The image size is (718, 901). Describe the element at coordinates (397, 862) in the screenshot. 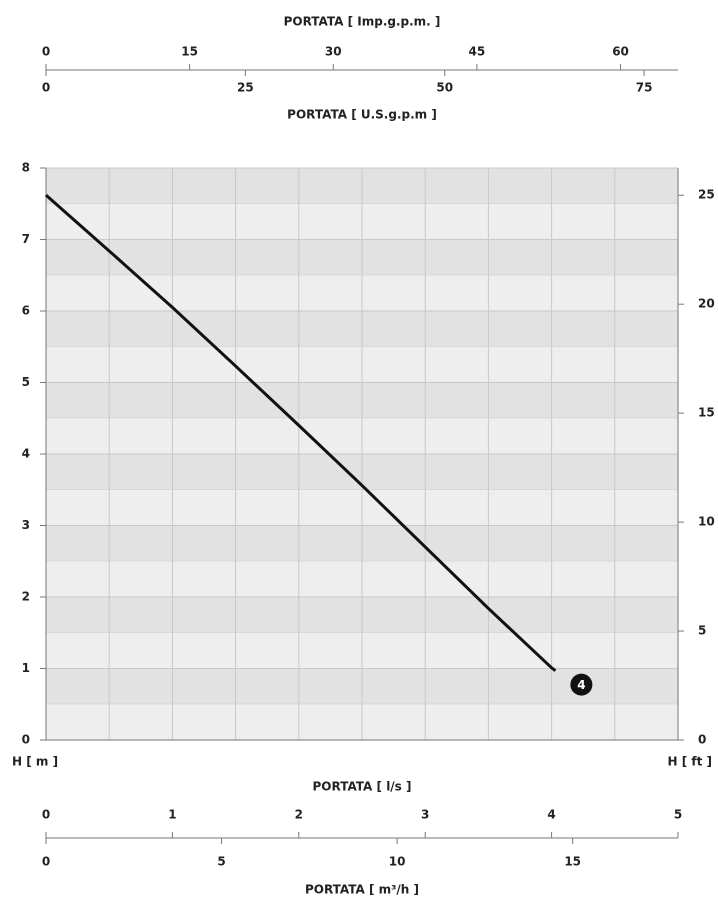

I see `x-tick-label: 10` at that location.